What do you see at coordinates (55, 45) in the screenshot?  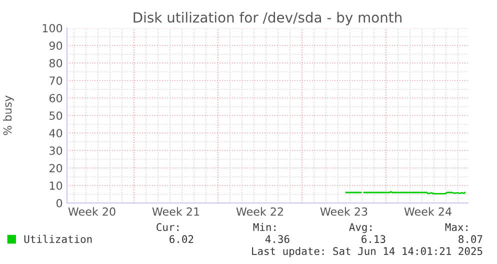 I see `y-tick-label: 90` at bounding box center [55, 45].